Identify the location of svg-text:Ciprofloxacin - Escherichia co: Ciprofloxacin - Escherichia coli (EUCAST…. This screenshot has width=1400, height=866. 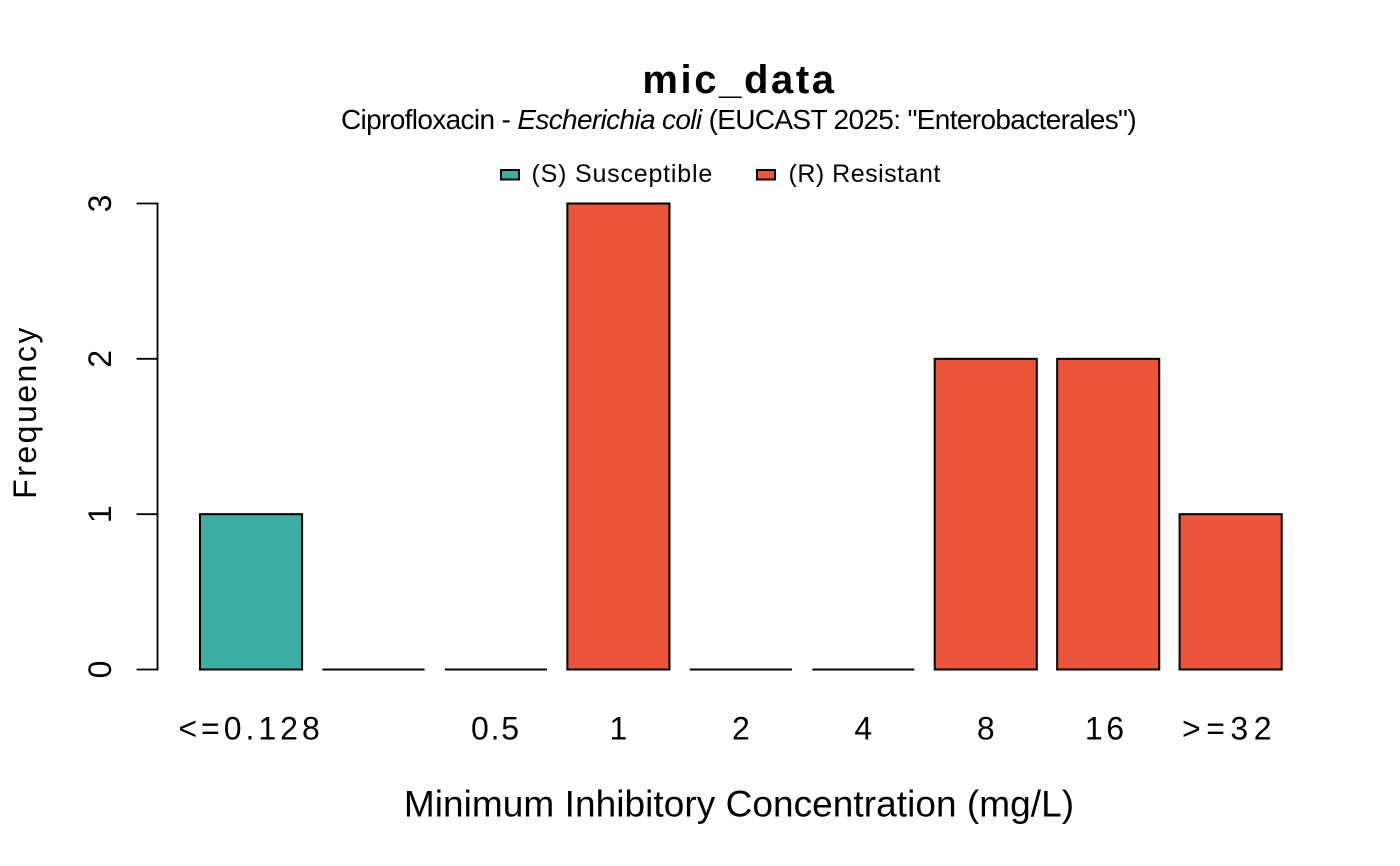
(738, 119).